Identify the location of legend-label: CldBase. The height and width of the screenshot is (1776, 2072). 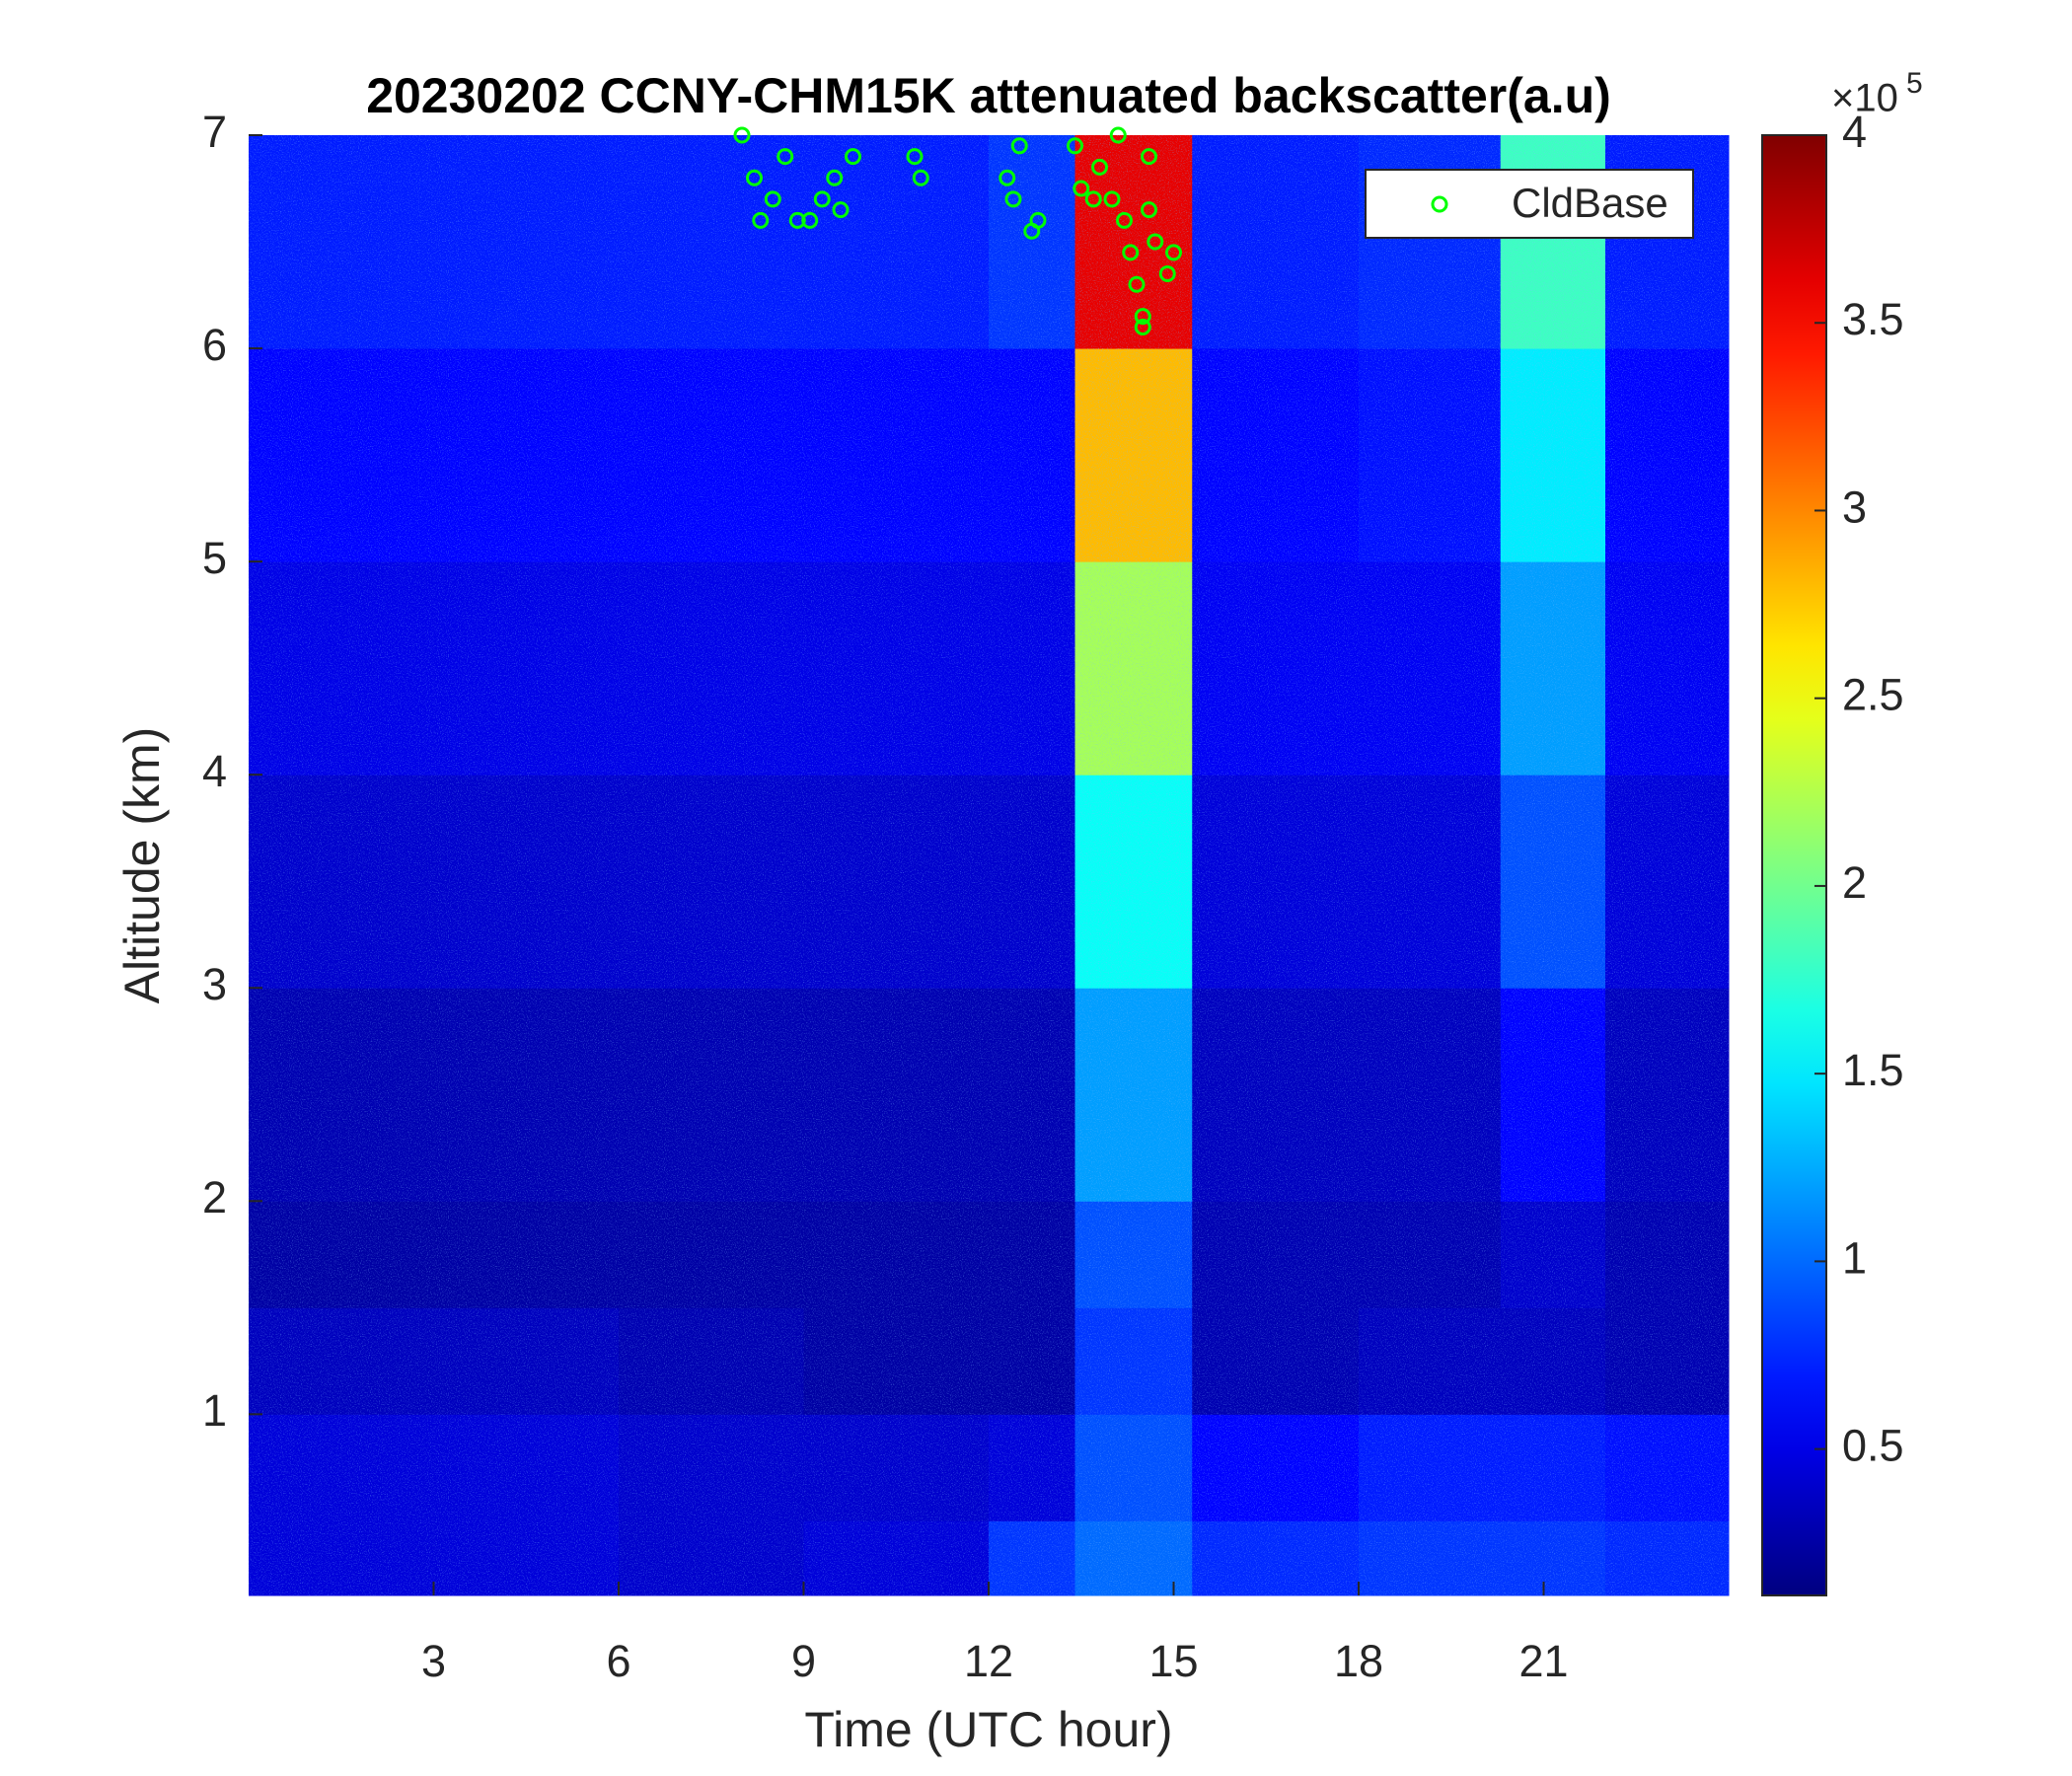
(1590, 203).